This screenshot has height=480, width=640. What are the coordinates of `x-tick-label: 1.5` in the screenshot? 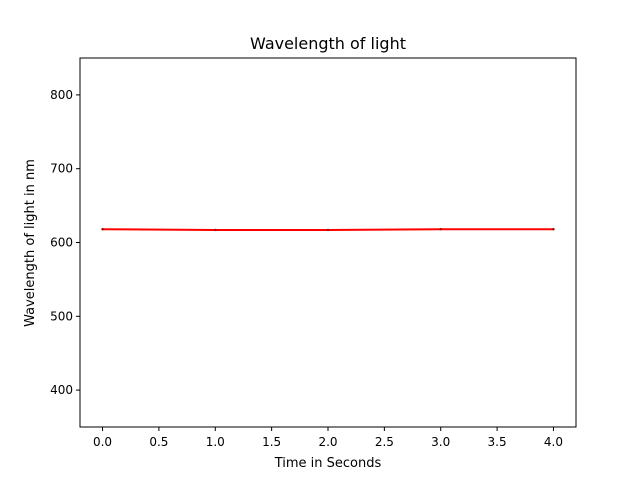 It's located at (271, 442).